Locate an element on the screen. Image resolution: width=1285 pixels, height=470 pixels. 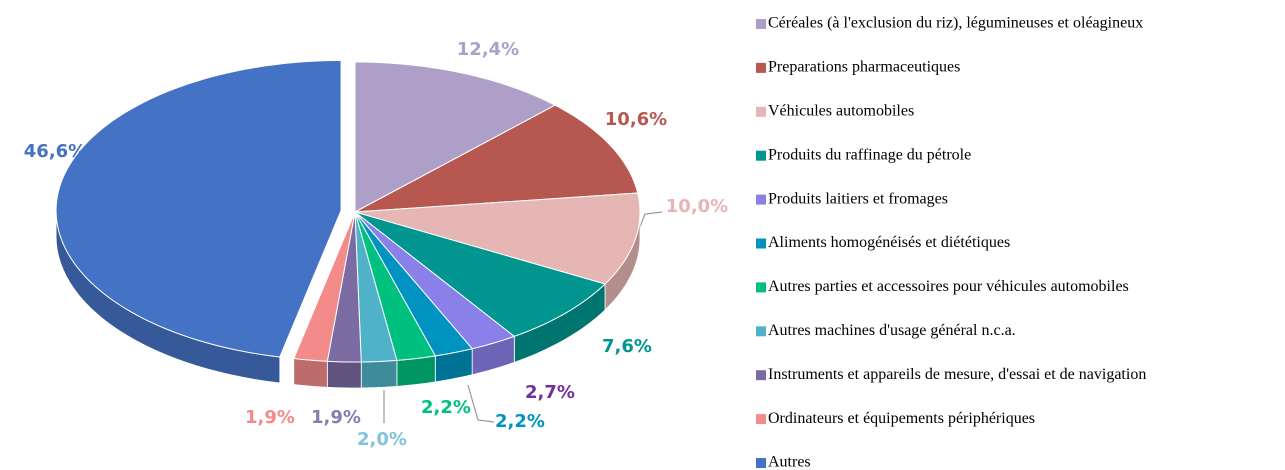
data-label: 2,0% is located at coordinates (382, 439).